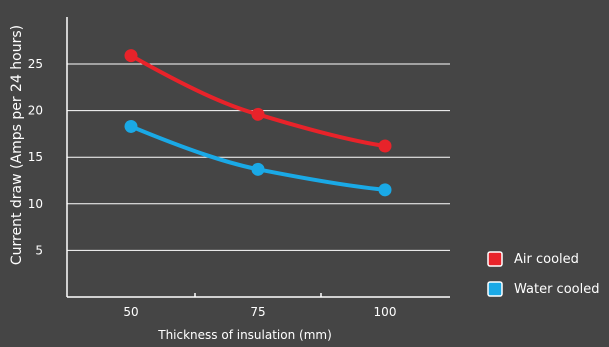 This screenshot has width=609, height=347. I want to click on legend-label-air-cooled: Air cooled, so click(546, 259).